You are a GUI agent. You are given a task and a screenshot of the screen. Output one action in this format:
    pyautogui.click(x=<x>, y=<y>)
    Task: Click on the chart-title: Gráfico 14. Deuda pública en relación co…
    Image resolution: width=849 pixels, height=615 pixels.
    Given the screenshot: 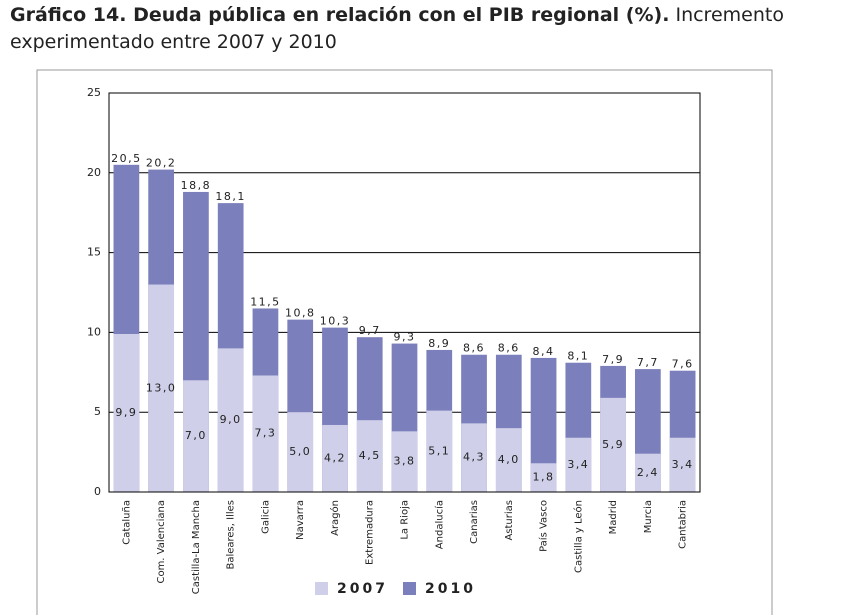 What is the action you would take?
    pyautogui.click(x=340, y=15)
    